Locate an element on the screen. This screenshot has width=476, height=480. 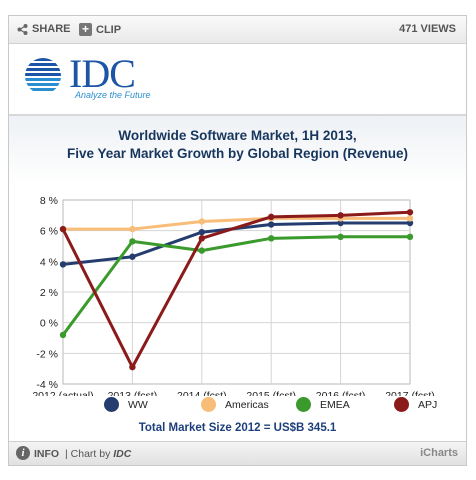
chart-header: IDC Analyze the Future is located at coordinates (237, 80).